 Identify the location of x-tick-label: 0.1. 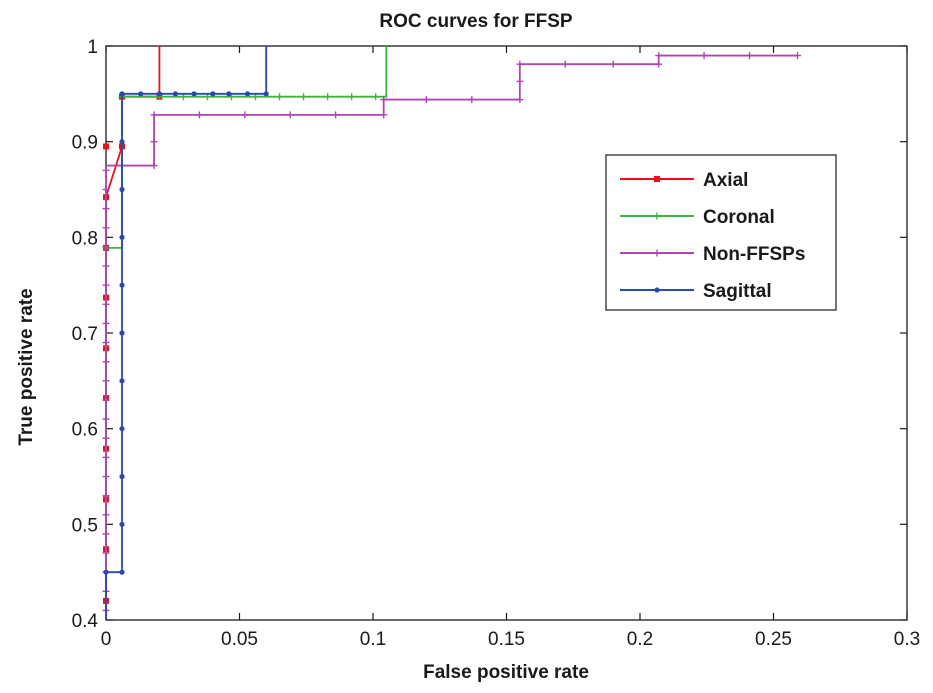
(373, 639).